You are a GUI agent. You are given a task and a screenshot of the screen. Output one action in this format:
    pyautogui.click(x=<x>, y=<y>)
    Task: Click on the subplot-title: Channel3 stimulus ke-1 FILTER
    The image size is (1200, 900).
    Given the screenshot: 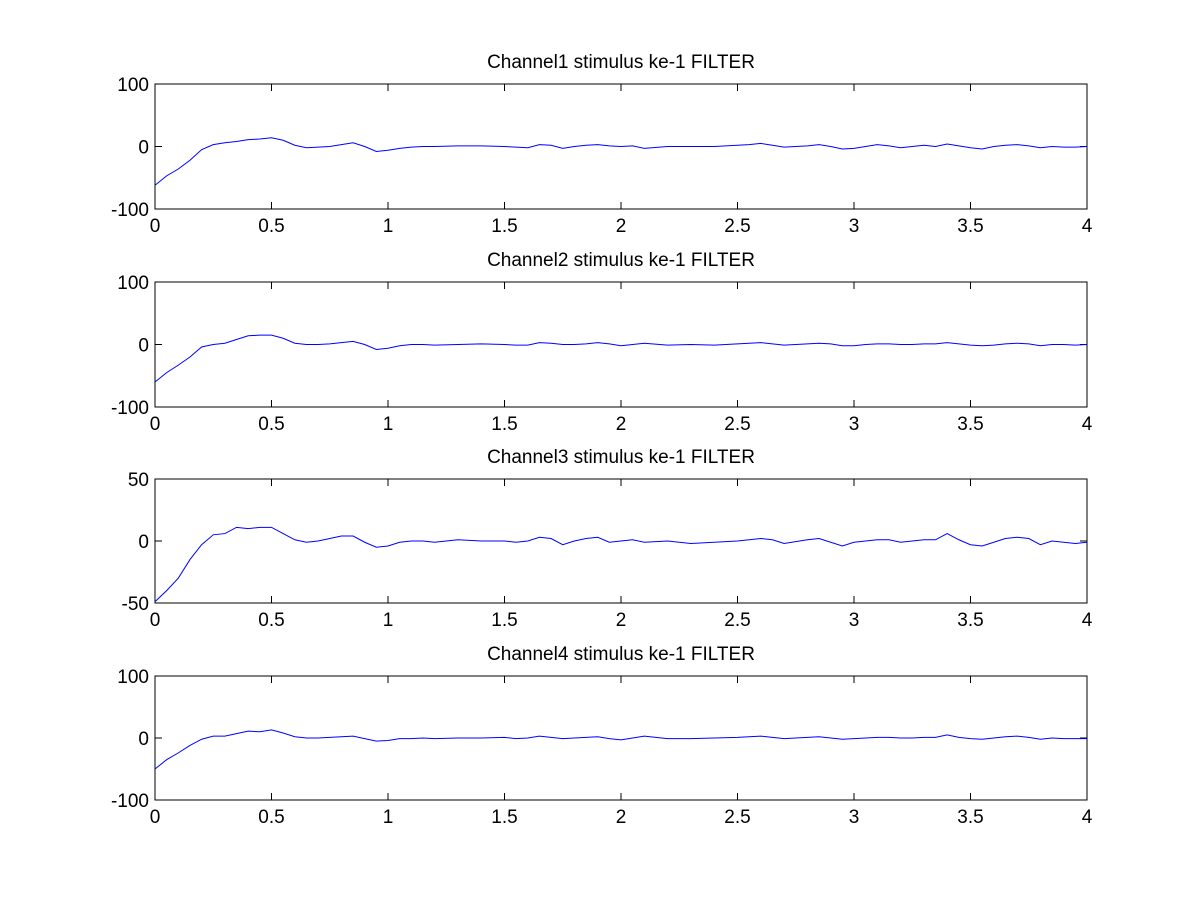 What is the action you would take?
    pyautogui.click(x=621, y=457)
    